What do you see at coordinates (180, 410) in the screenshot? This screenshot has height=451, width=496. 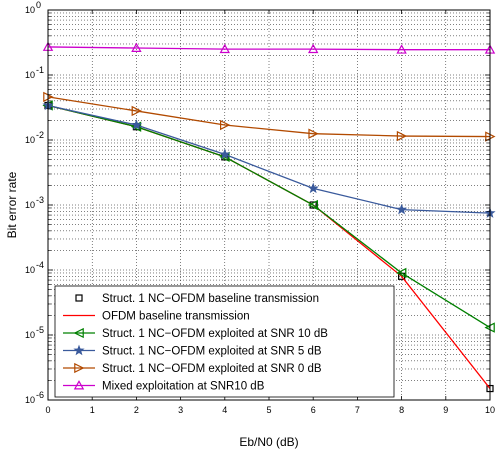 I see `x-tick-label: 3` at bounding box center [180, 410].